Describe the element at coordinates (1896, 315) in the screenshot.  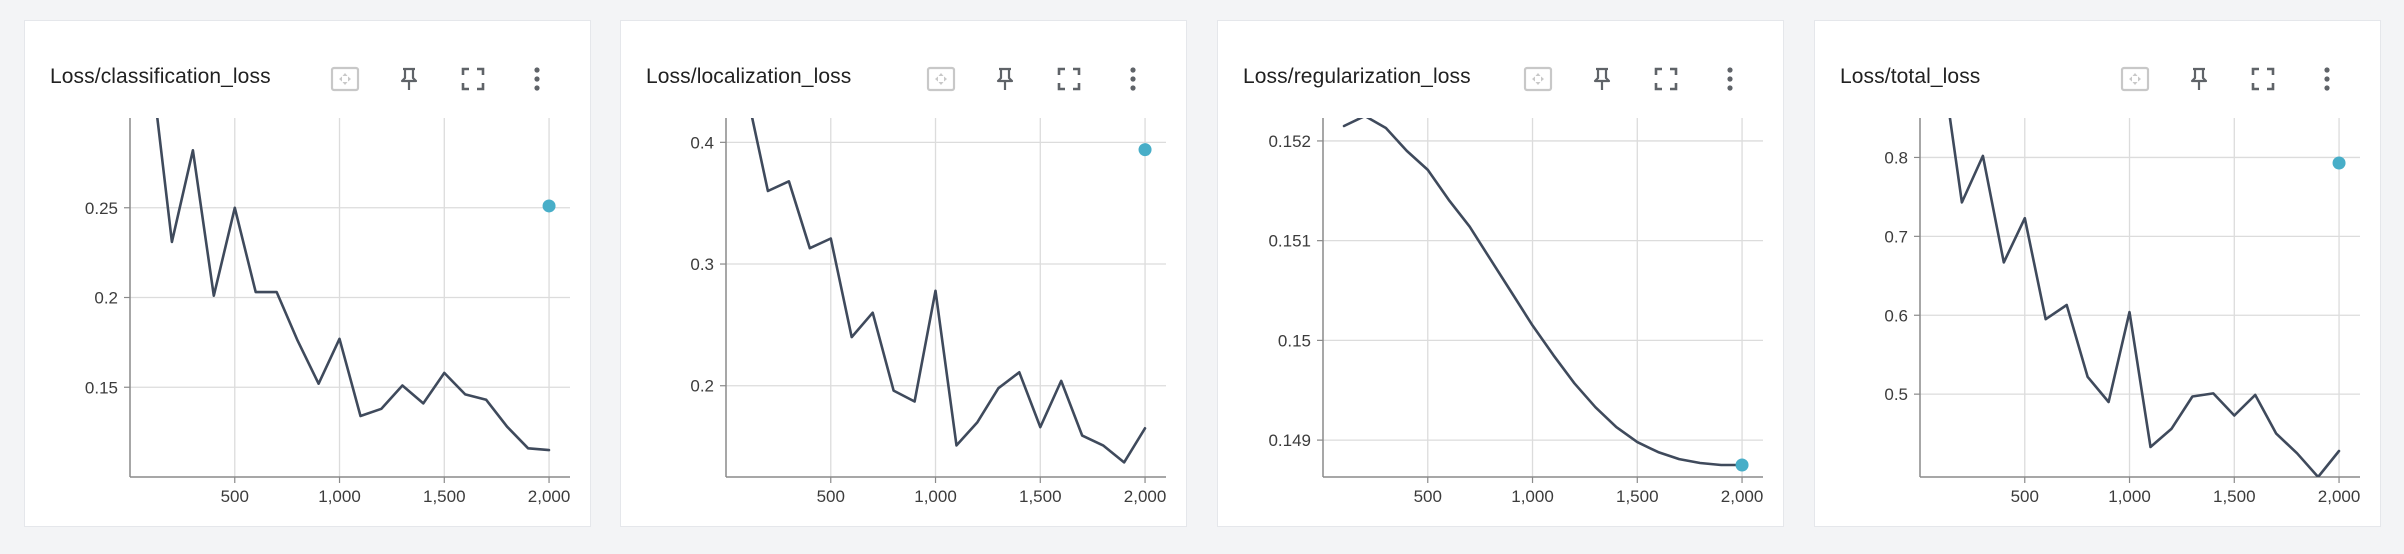
I see `y-tick-label: 0.6` at that location.